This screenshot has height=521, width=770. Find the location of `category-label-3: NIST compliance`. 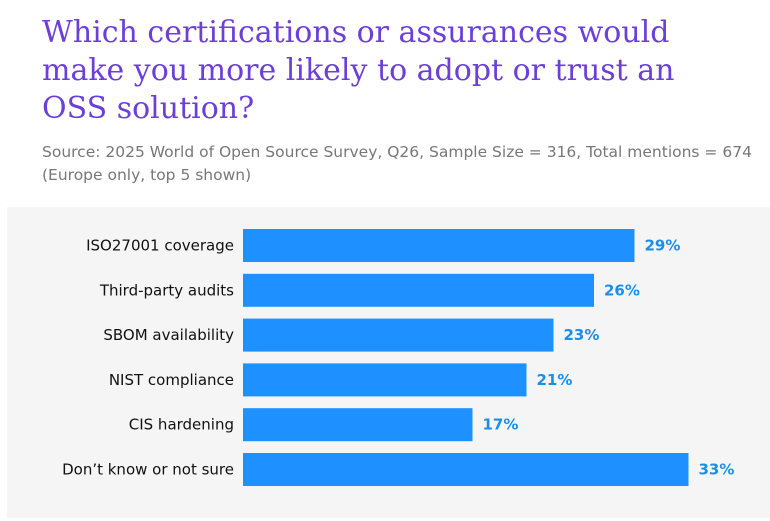

category-label-3: NIST compliance is located at coordinates (171, 380).